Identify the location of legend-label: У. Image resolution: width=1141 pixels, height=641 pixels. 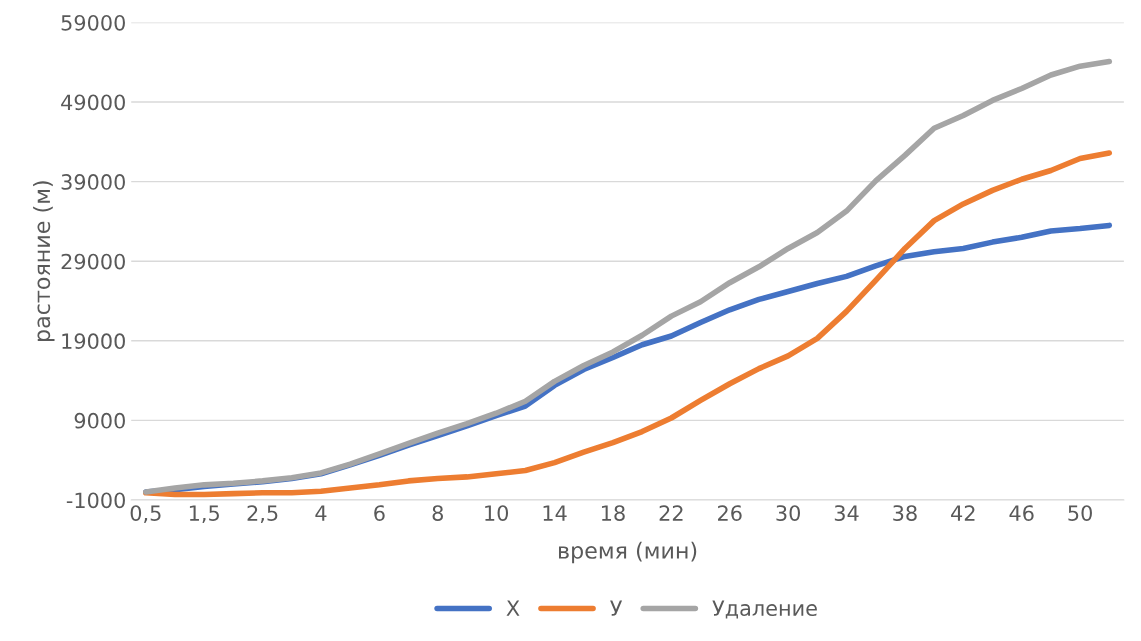
(616, 608).